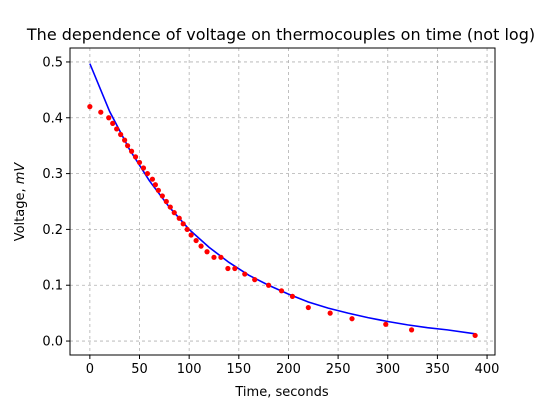  What do you see at coordinates (52, 174) in the screenshot?
I see `y-tick-label: 0.3` at bounding box center [52, 174].